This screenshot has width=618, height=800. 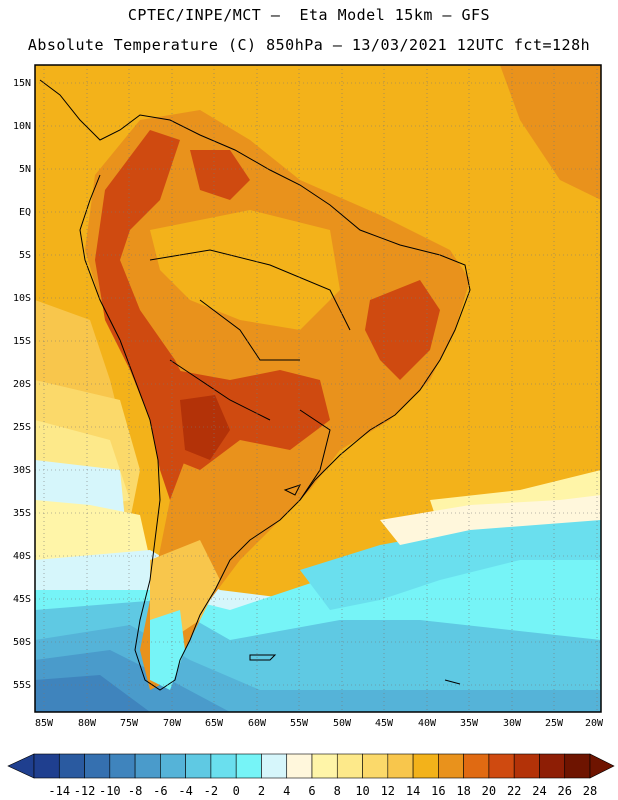 What do you see at coordinates (554, 723) in the screenshot?
I see `lon-label: 25W` at bounding box center [554, 723].